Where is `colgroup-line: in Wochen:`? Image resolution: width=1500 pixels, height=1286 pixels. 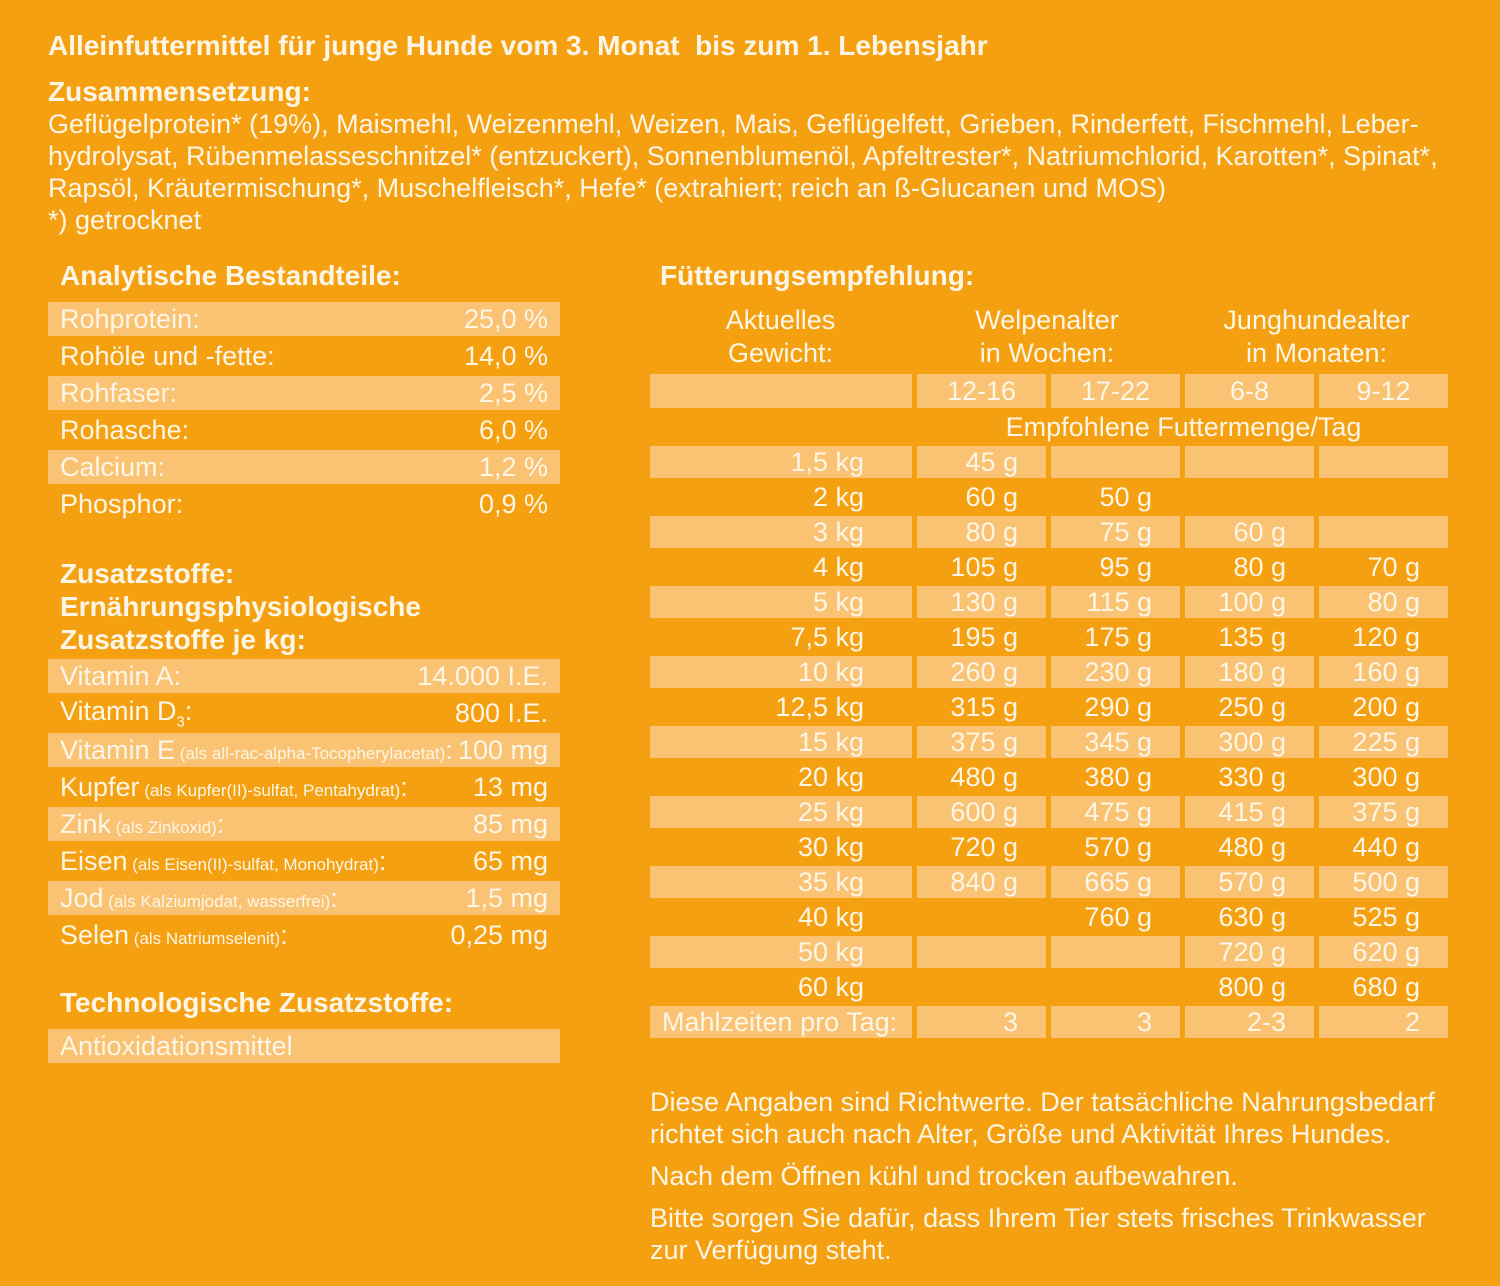 colgroup-line: in Wochen: is located at coordinates (1047, 353).